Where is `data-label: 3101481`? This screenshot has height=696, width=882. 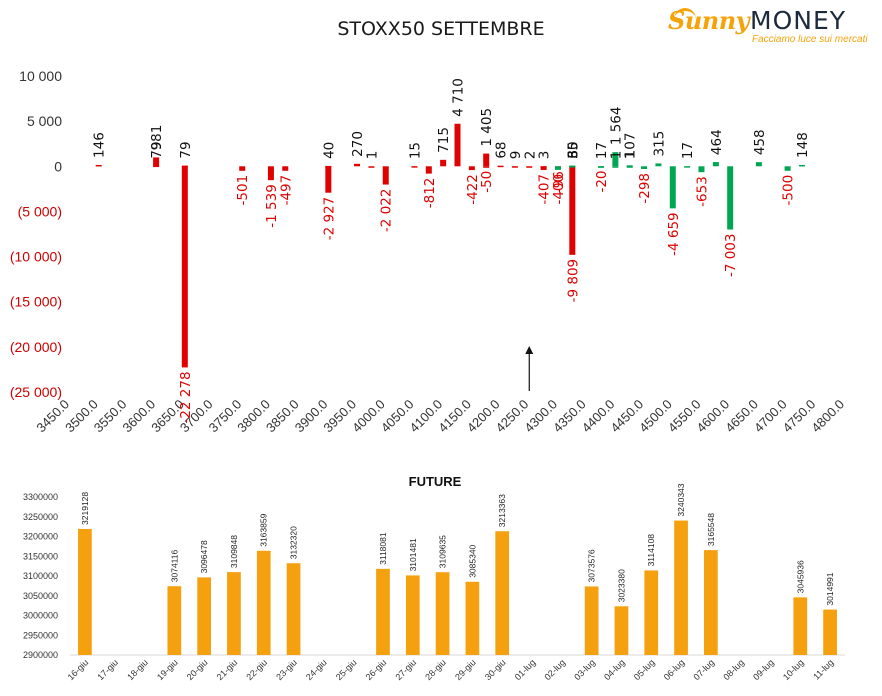
data-label: 3101481 is located at coordinates (413, 554).